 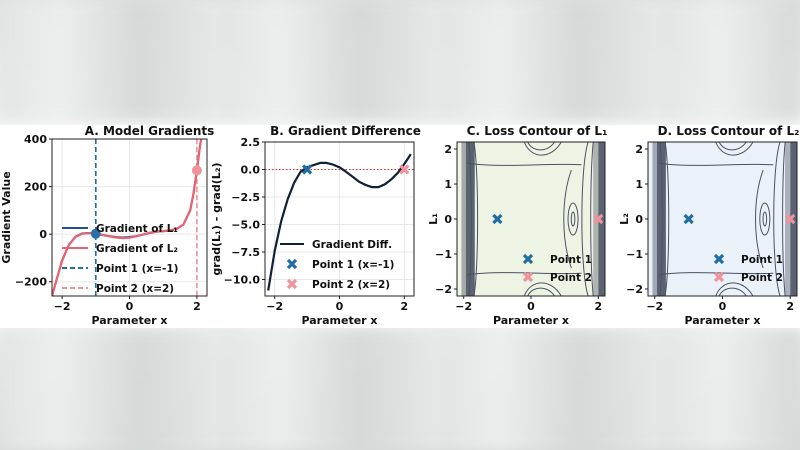 What do you see at coordinates (531, 219) in the screenshot?
I see `plot-area-C` at bounding box center [531, 219].